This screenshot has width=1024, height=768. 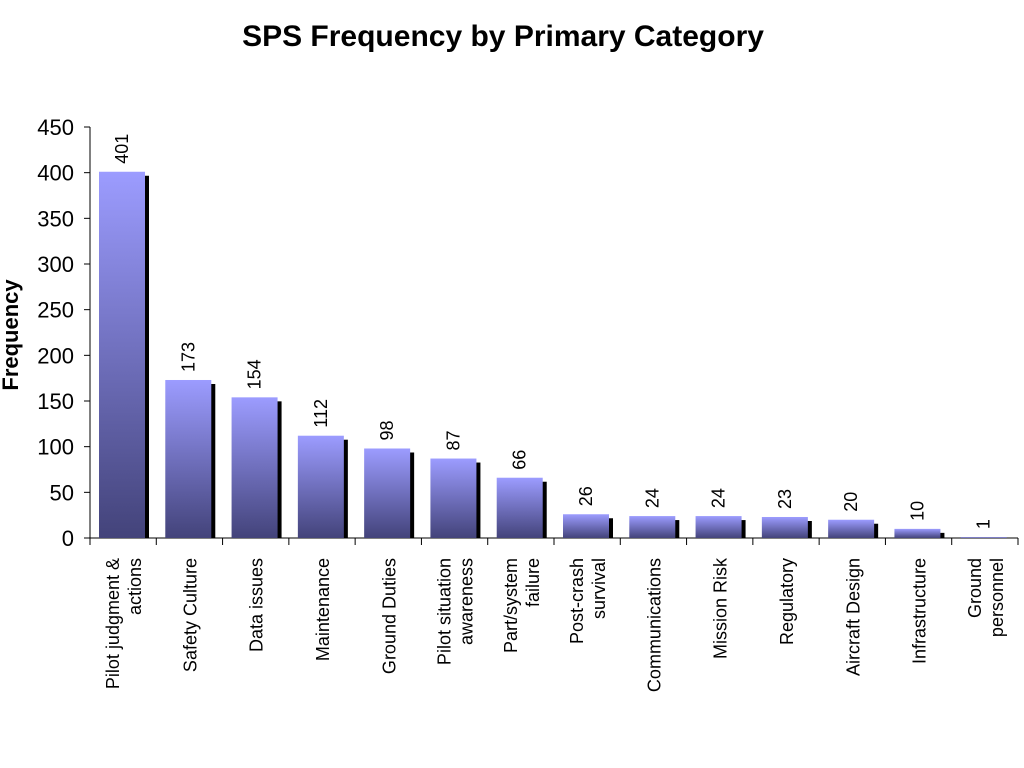 I want to click on x-tick-label: Aircraft Design, so click(x=853, y=617).